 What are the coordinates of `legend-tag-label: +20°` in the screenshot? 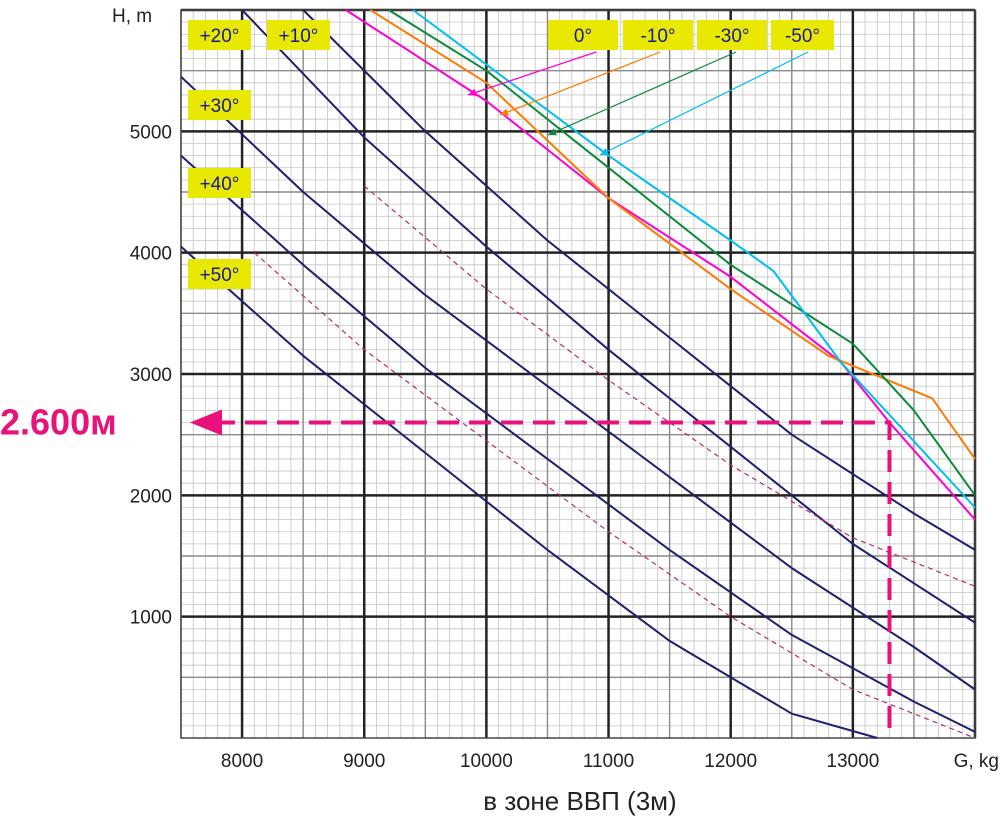 It's located at (220, 36).